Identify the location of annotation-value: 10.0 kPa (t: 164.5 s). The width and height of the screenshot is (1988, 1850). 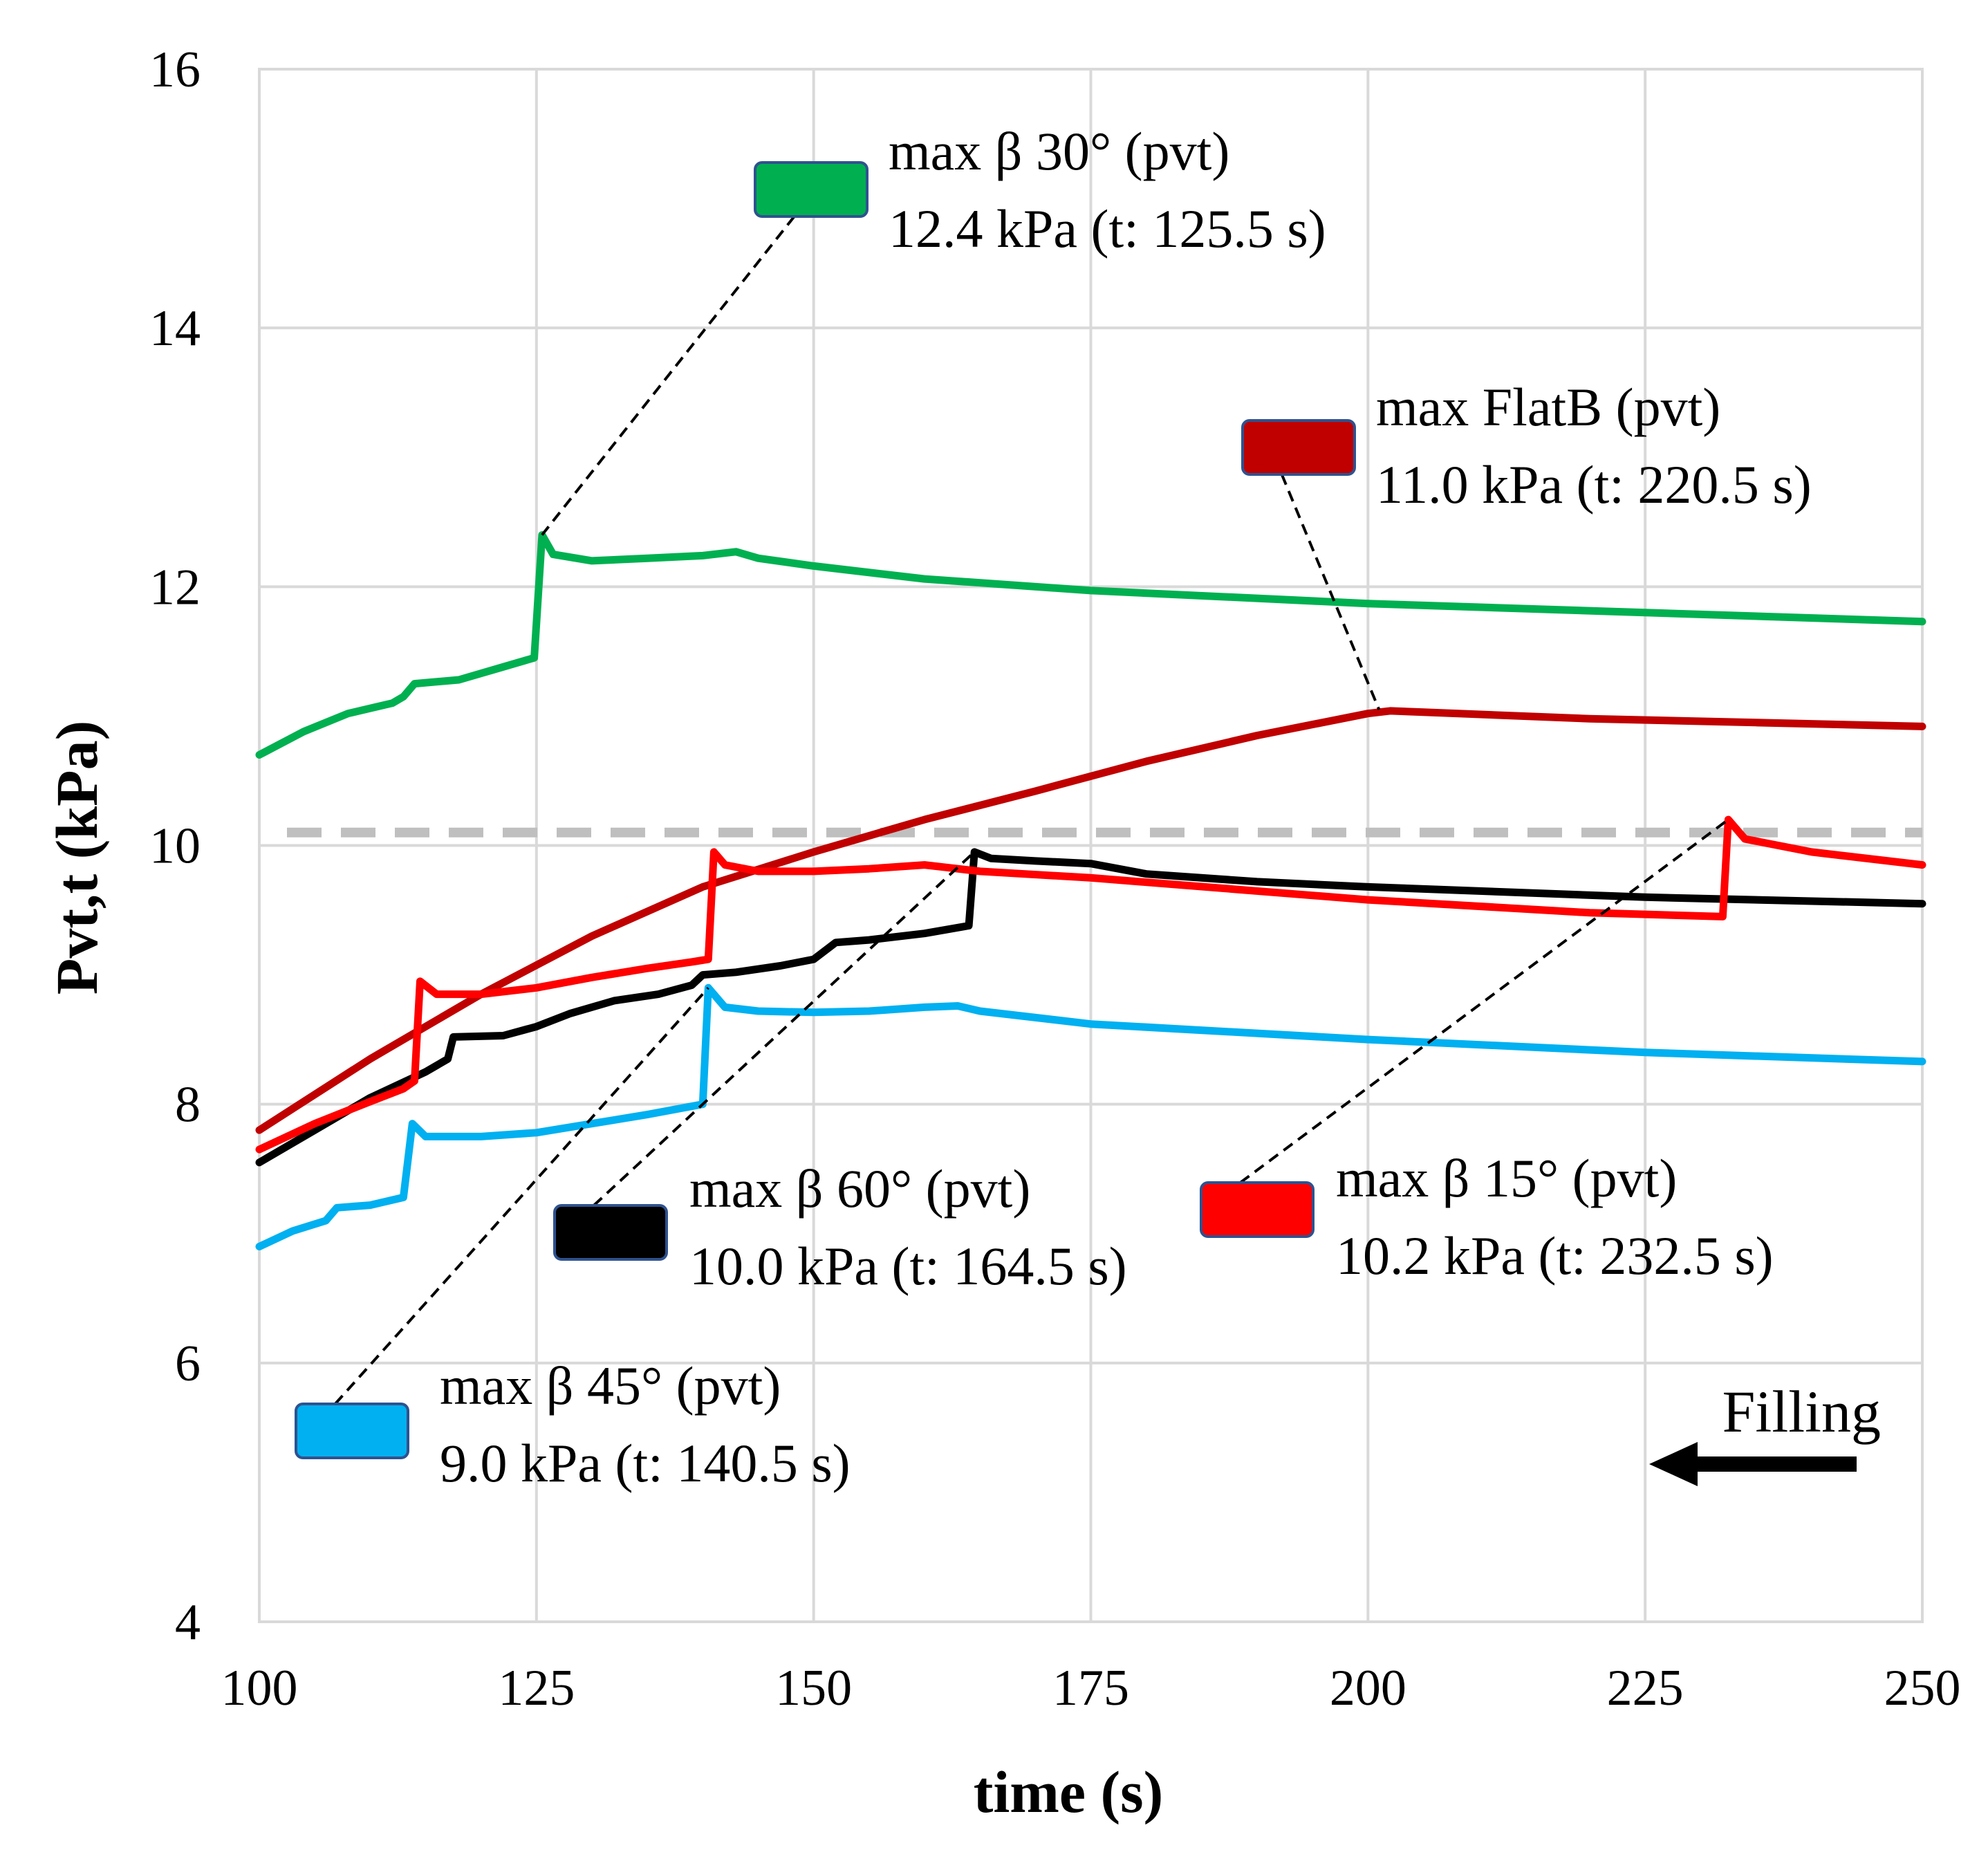
(908, 1266).